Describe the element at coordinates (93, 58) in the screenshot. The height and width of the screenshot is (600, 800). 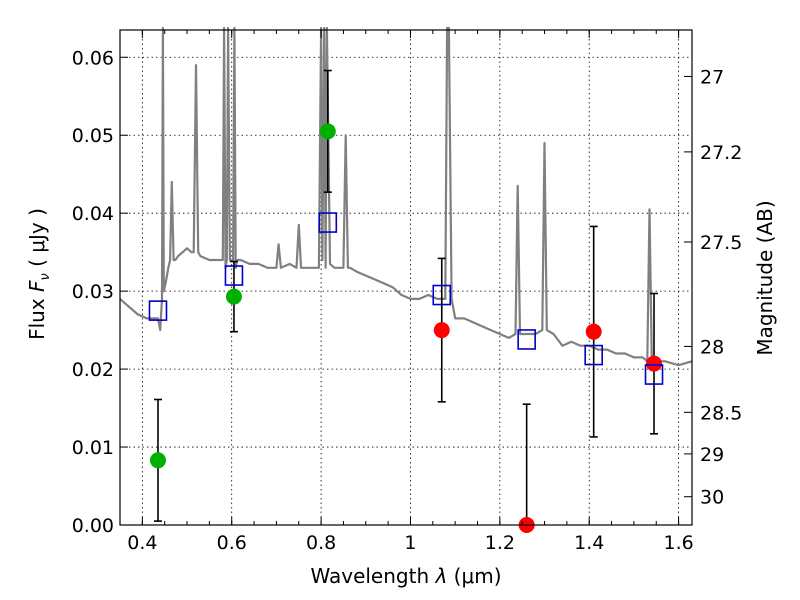
I see `y-tick-label: 0.06` at that location.